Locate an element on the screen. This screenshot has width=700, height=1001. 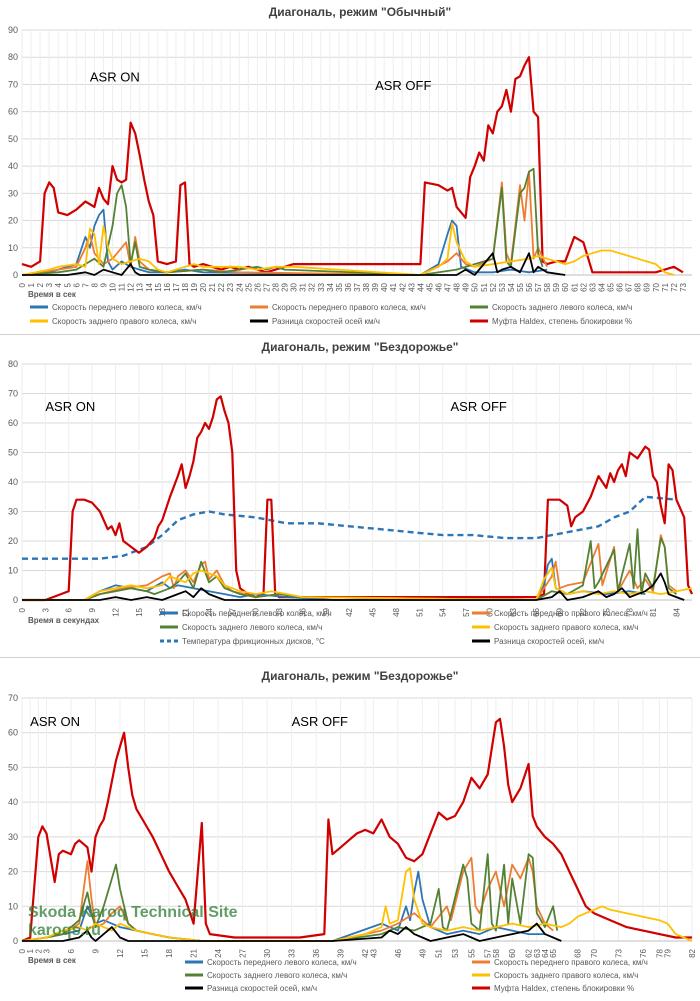
chart-annotation: ASR OFF is located at coordinates (478, 406).